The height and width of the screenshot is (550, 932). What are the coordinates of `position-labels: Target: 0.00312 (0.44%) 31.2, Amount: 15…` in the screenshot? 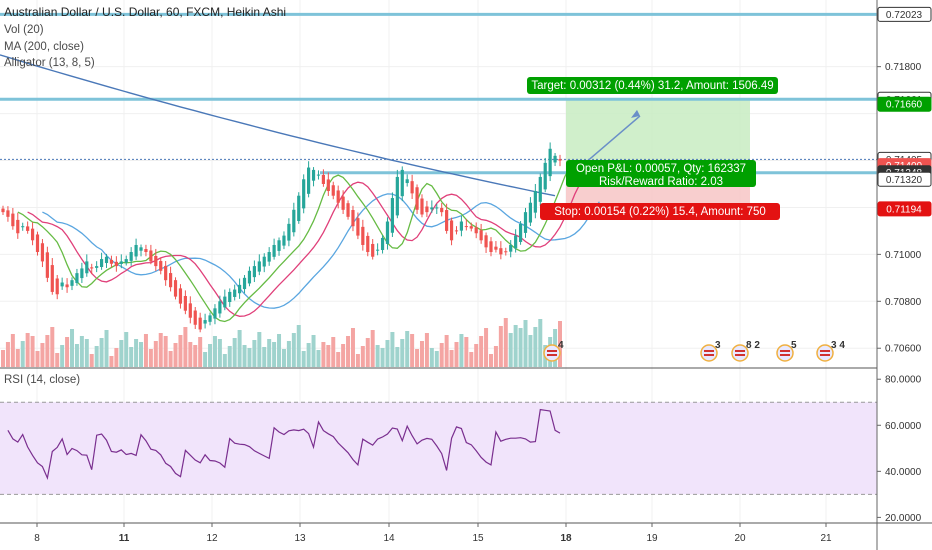 It's located at (653, 148).